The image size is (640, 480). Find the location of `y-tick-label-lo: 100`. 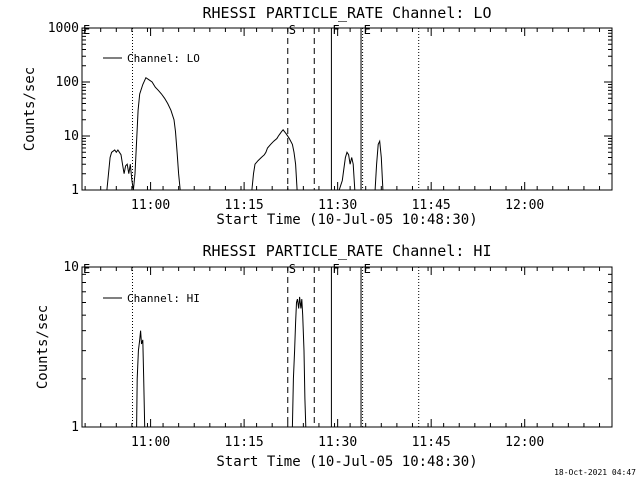

y-tick-label-lo: 100 is located at coordinates (67, 82).